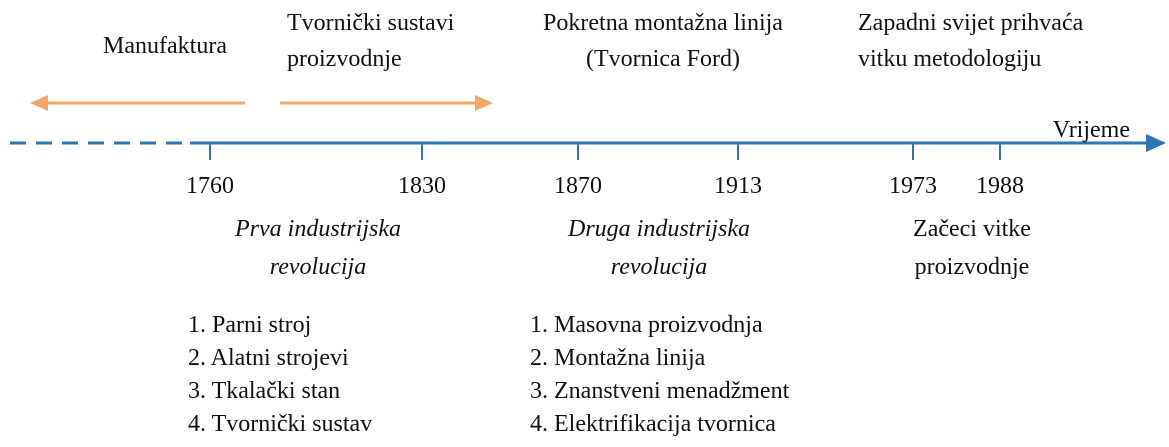 This screenshot has height=447, width=1169. I want to click on axis-label: Vrijeme, so click(1091, 130).